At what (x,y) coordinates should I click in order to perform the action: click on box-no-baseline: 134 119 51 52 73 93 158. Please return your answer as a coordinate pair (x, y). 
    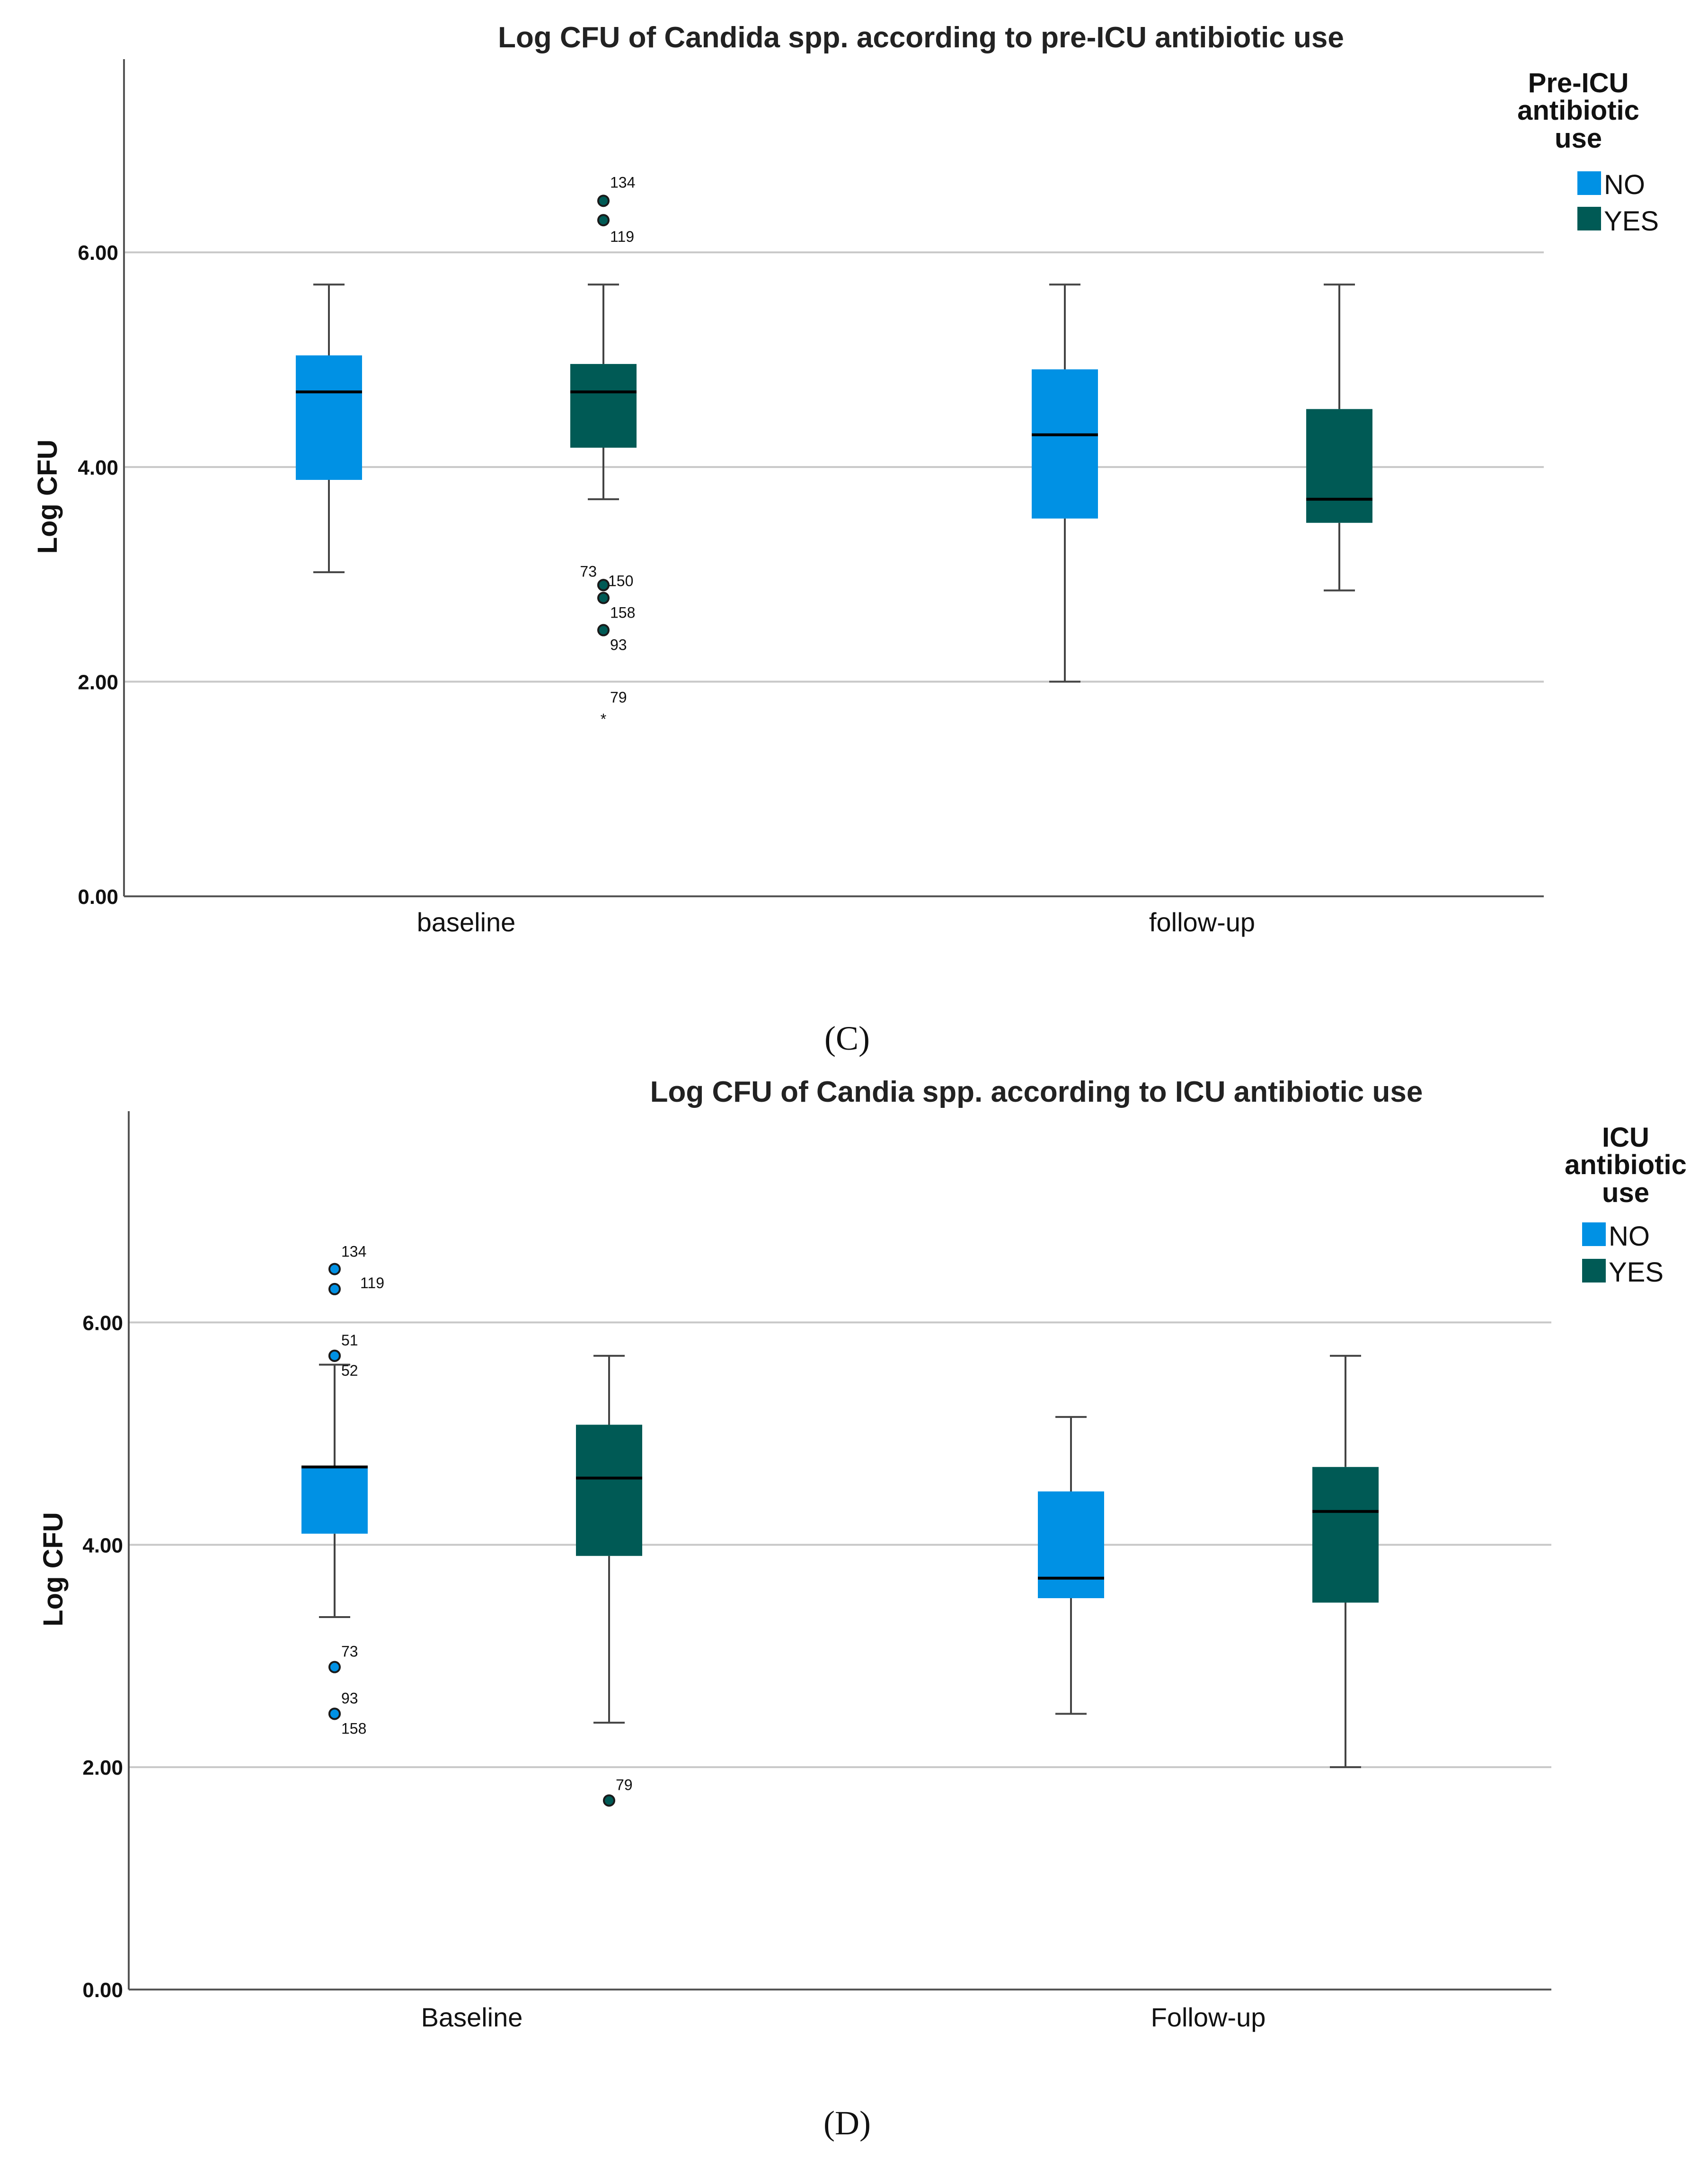
    Looking at the image, I should click on (342, 1490).